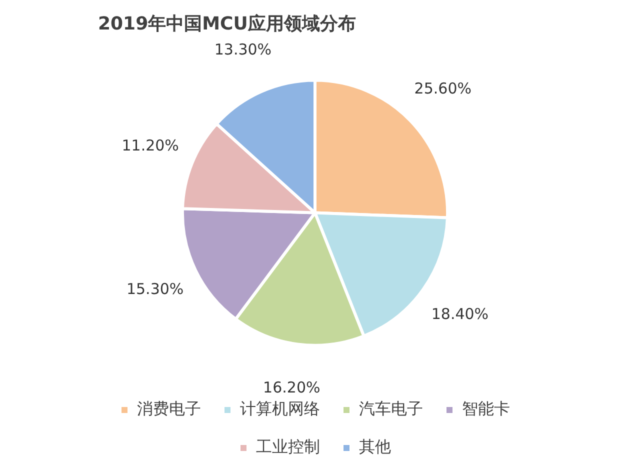 The image size is (630, 474). What do you see at coordinates (150, 145) in the screenshot?
I see `data-label: 11.20%` at bounding box center [150, 145].